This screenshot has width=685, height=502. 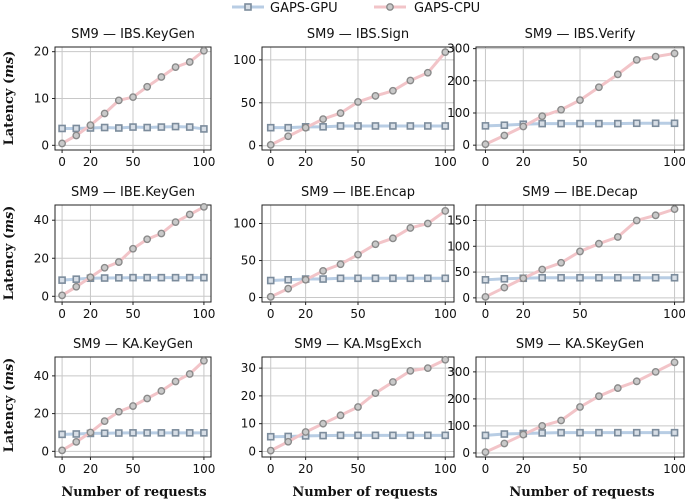 I want to click on y-tick-label: 150, so click(x=458, y=220).